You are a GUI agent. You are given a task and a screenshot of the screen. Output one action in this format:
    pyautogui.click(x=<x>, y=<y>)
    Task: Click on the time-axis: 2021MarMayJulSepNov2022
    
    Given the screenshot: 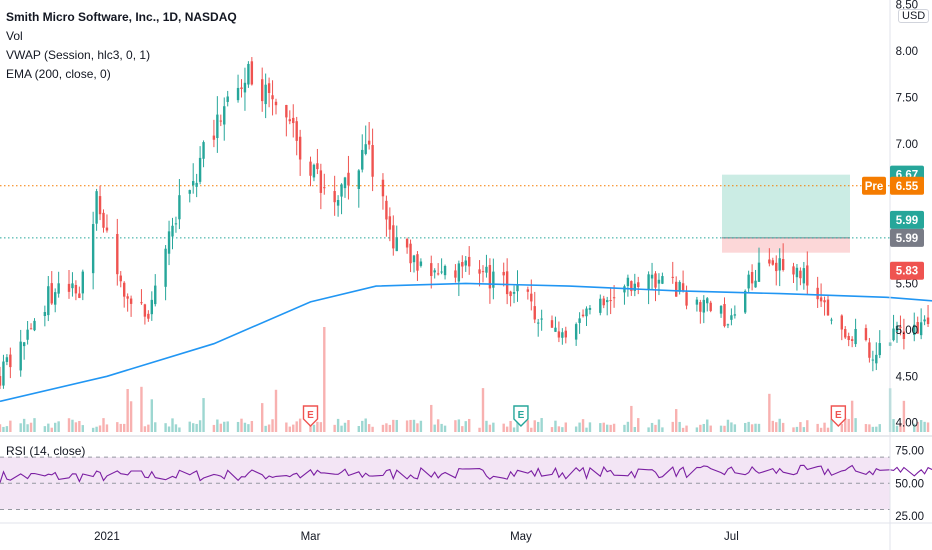 What is the action you would take?
    pyautogui.click(x=513, y=537)
    